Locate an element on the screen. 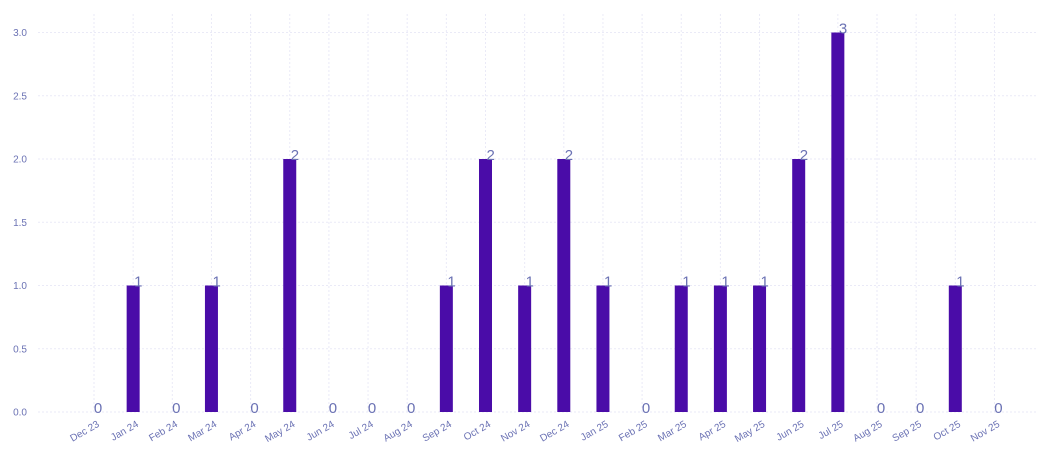 This screenshot has height=465, width=1061. x-tick-label: Jun 24 is located at coordinates (321, 431).